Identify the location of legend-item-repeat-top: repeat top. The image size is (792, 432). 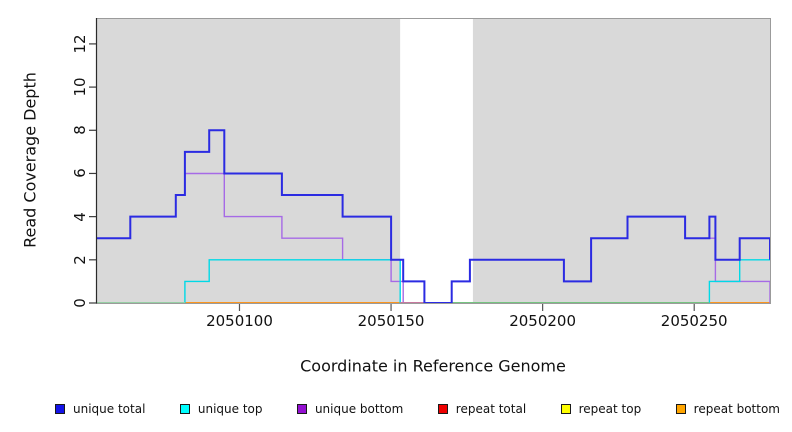
(601, 409).